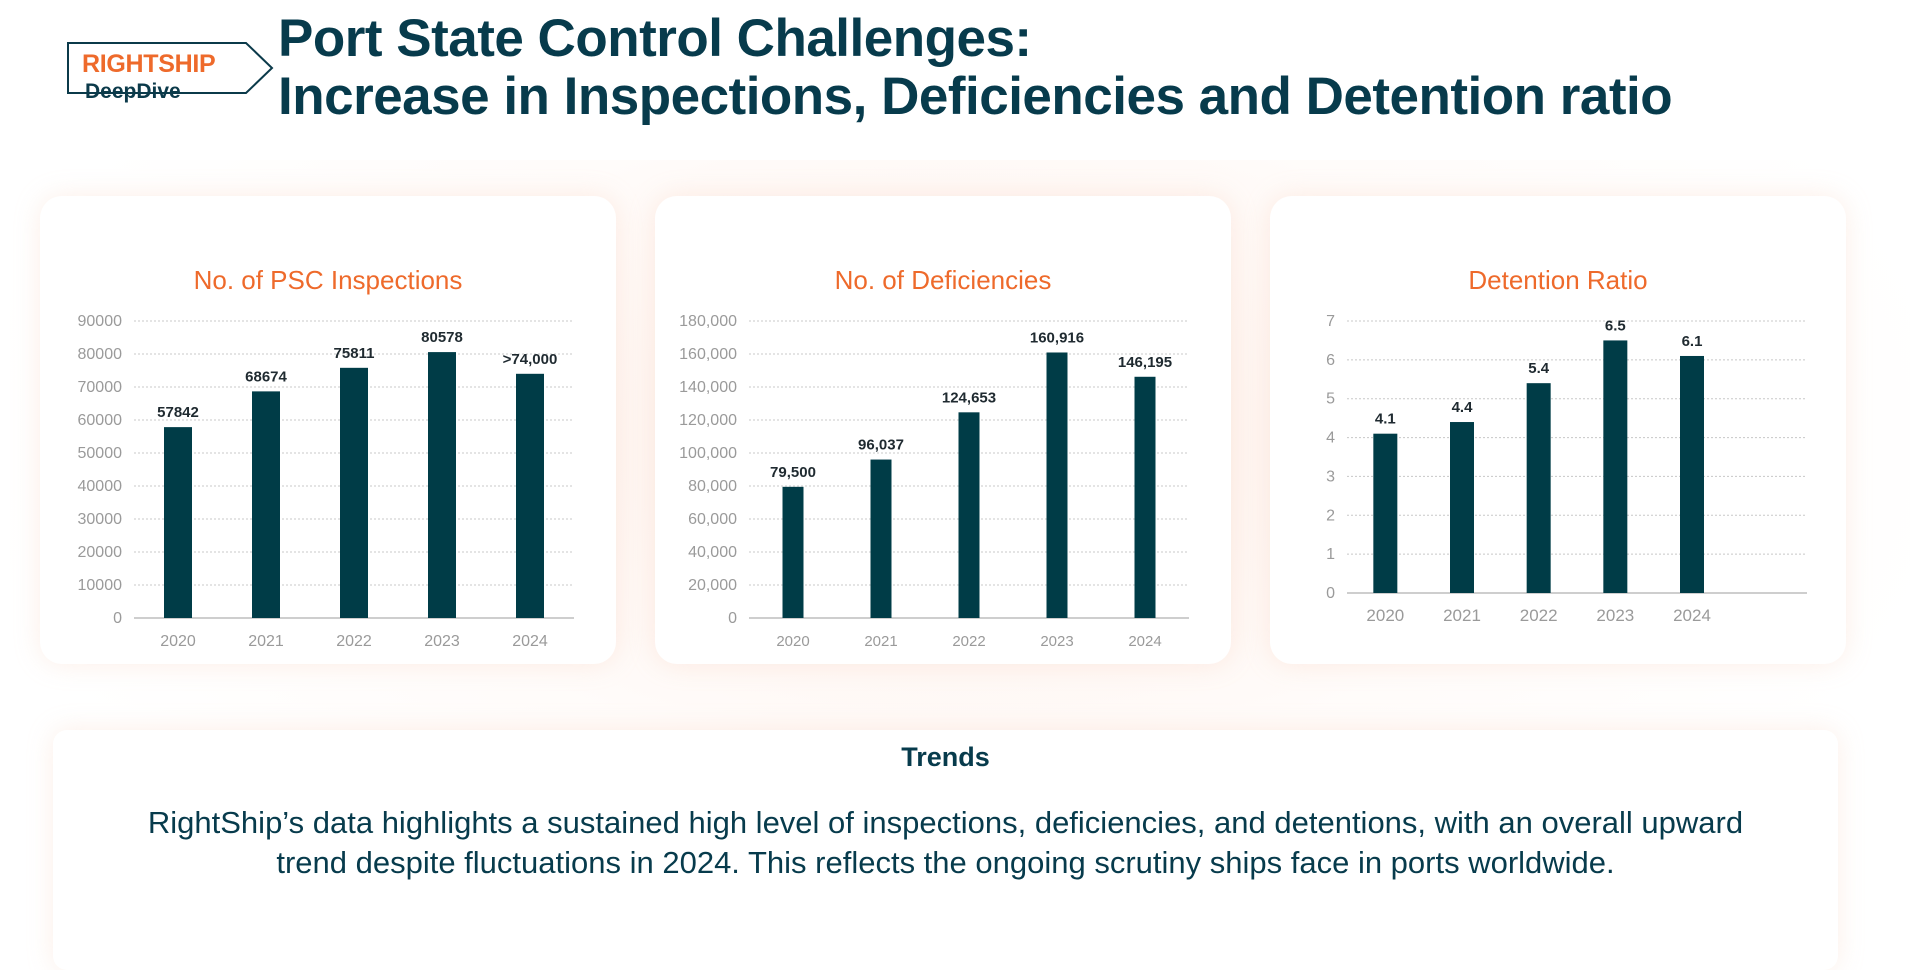 The height and width of the screenshot is (970, 1920). What do you see at coordinates (1057, 337) in the screenshot?
I see `data-label: 160,916` at bounding box center [1057, 337].